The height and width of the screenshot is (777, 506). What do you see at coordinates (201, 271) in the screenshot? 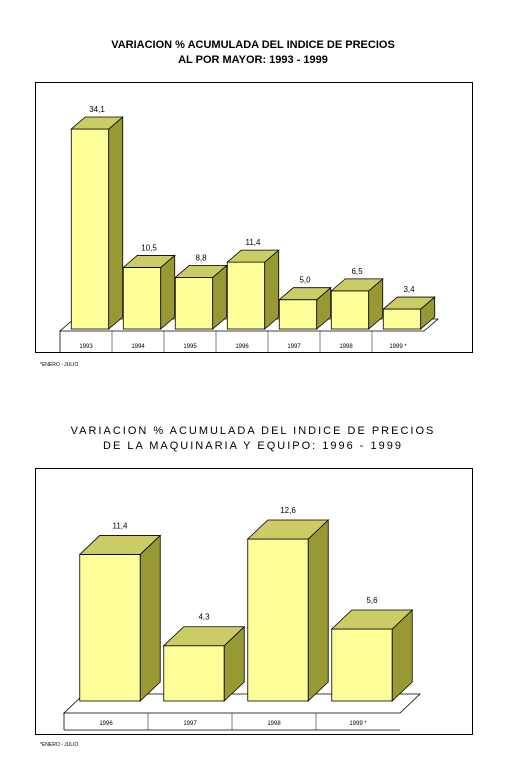
I see `chart1-bar-top-1995` at bounding box center [201, 271].